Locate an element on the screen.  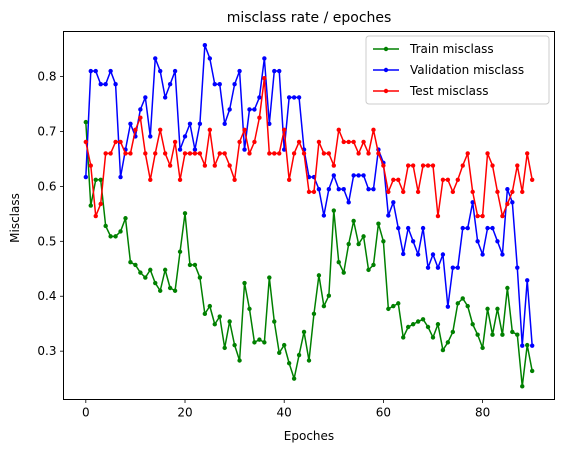
y-axis-label: Misclass is located at coordinates (15, 218).